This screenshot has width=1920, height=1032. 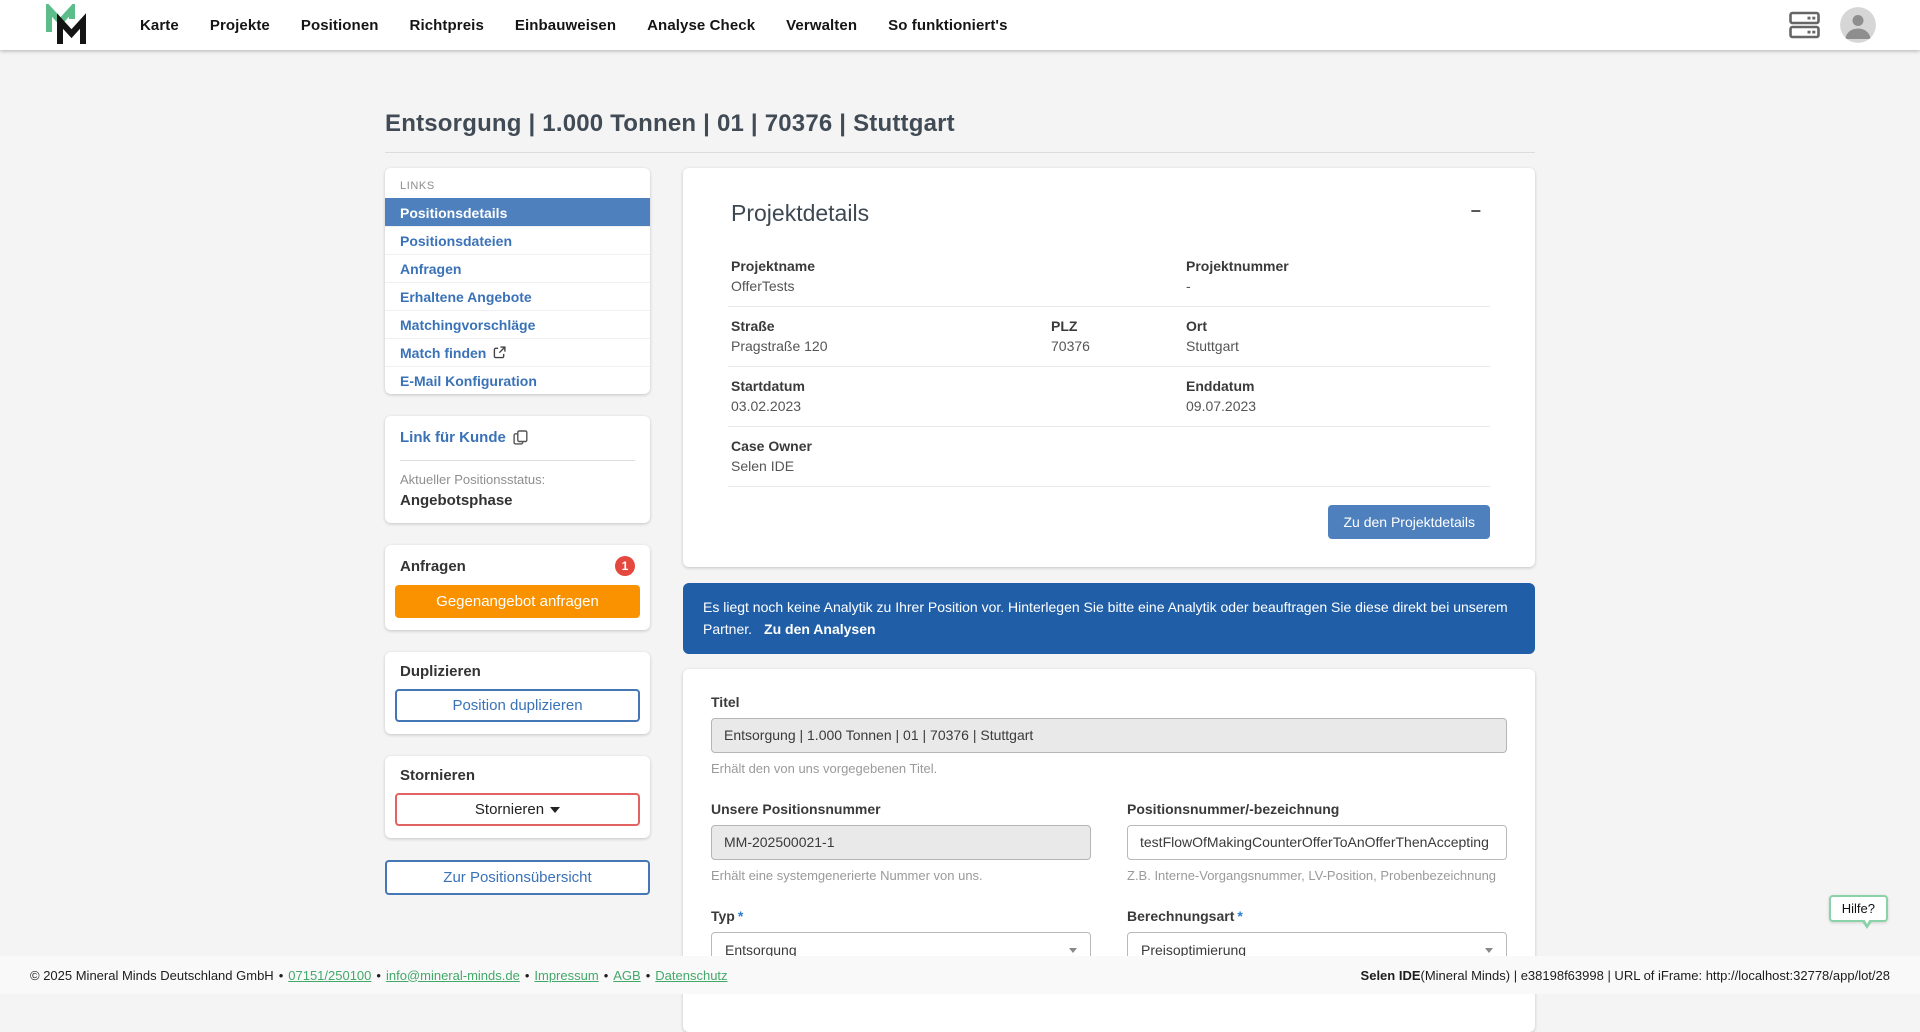 What do you see at coordinates (566, 975) in the screenshot?
I see `impressum-link: Impressum` at bounding box center [566, 975].